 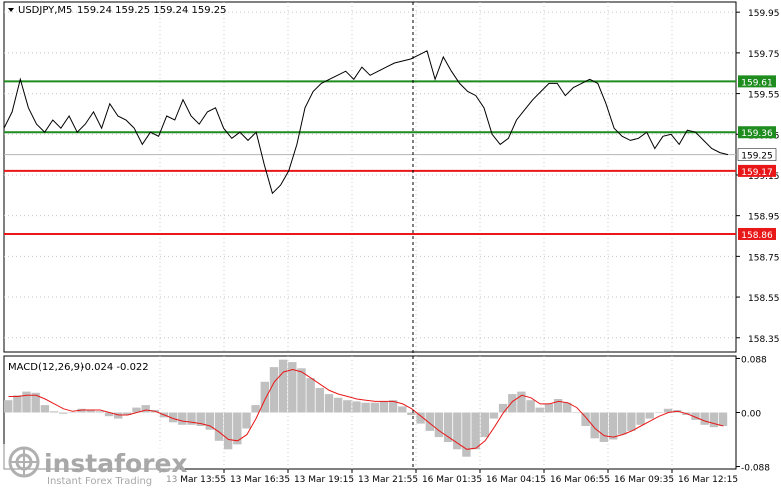 I want to click on watermark-tagline: Instant Forex Trading, so click(x=99, y=481).